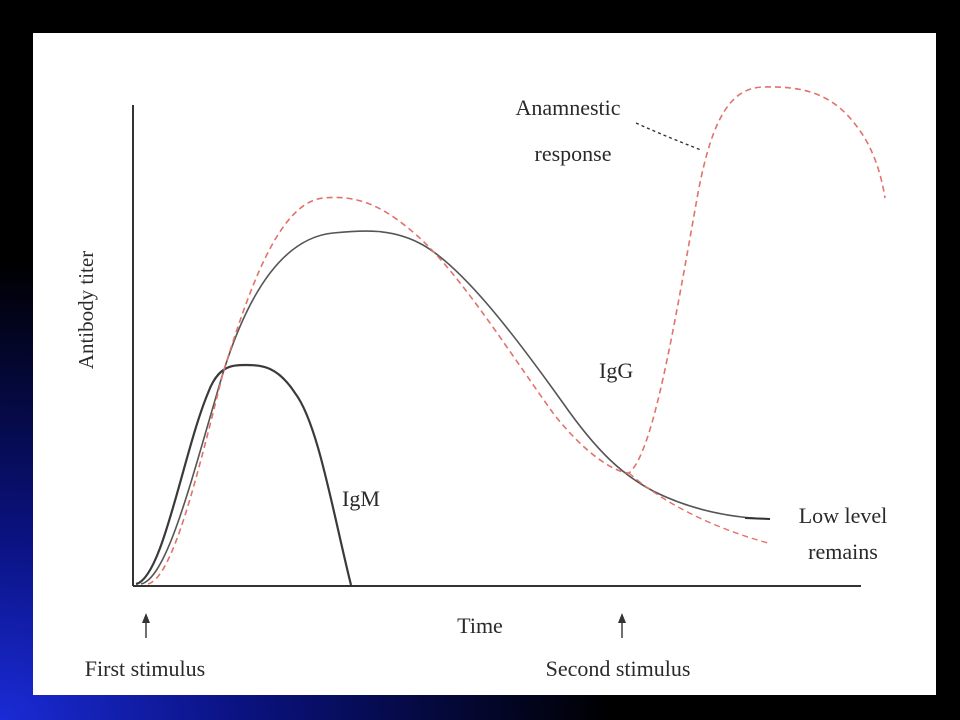  I want to click on first-stimulus-arrow, so click(146, 625).